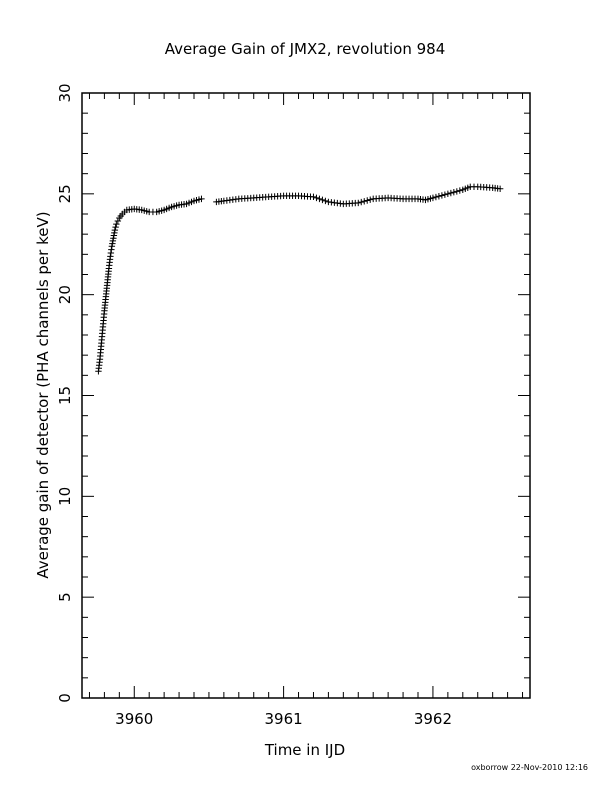 The height and width of the screenshot is (792, 612). Describe the element at coordinates (284, 719) in the screenshot. I see `x-tick-label: 3961` at that location.